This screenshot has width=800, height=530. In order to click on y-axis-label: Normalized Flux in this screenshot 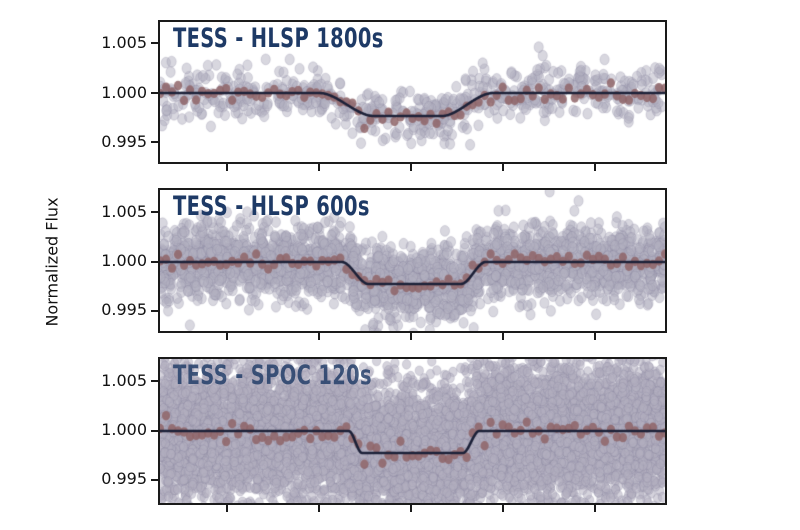, I will do `click(52, 262)`.